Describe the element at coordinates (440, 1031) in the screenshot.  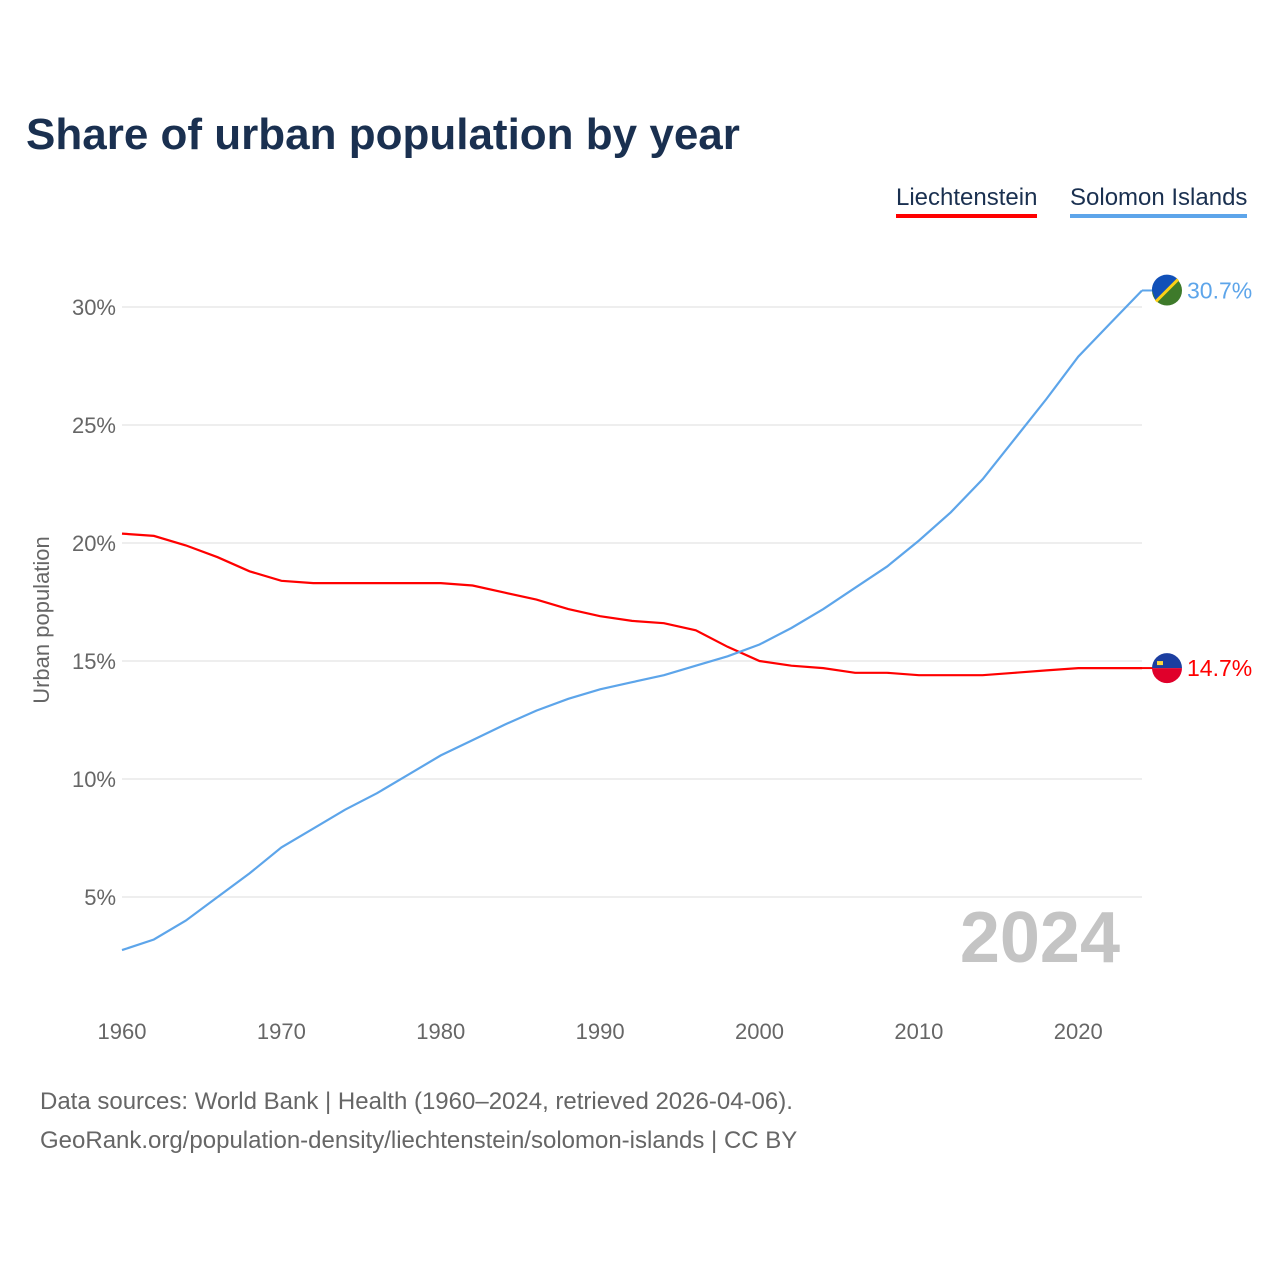
I see `x-tick-label: 1980` at that location.